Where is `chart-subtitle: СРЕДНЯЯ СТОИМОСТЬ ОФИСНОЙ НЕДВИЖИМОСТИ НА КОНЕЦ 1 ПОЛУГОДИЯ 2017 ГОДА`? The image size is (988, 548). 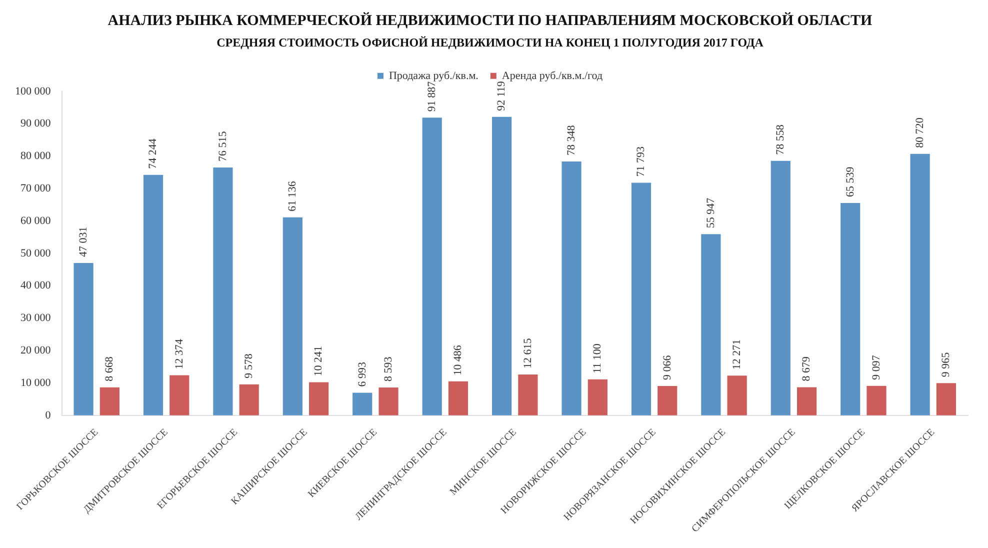 chart-subtitle: СРЕДНЯЯ СТОИМОСТЬ ОФИСНОЙ НЕДВИЖИМОСТИ НА КОНЕЦ 1 ПОЛУГОДИЯ 2017 ГОДА is located at coordinates (490, 42).